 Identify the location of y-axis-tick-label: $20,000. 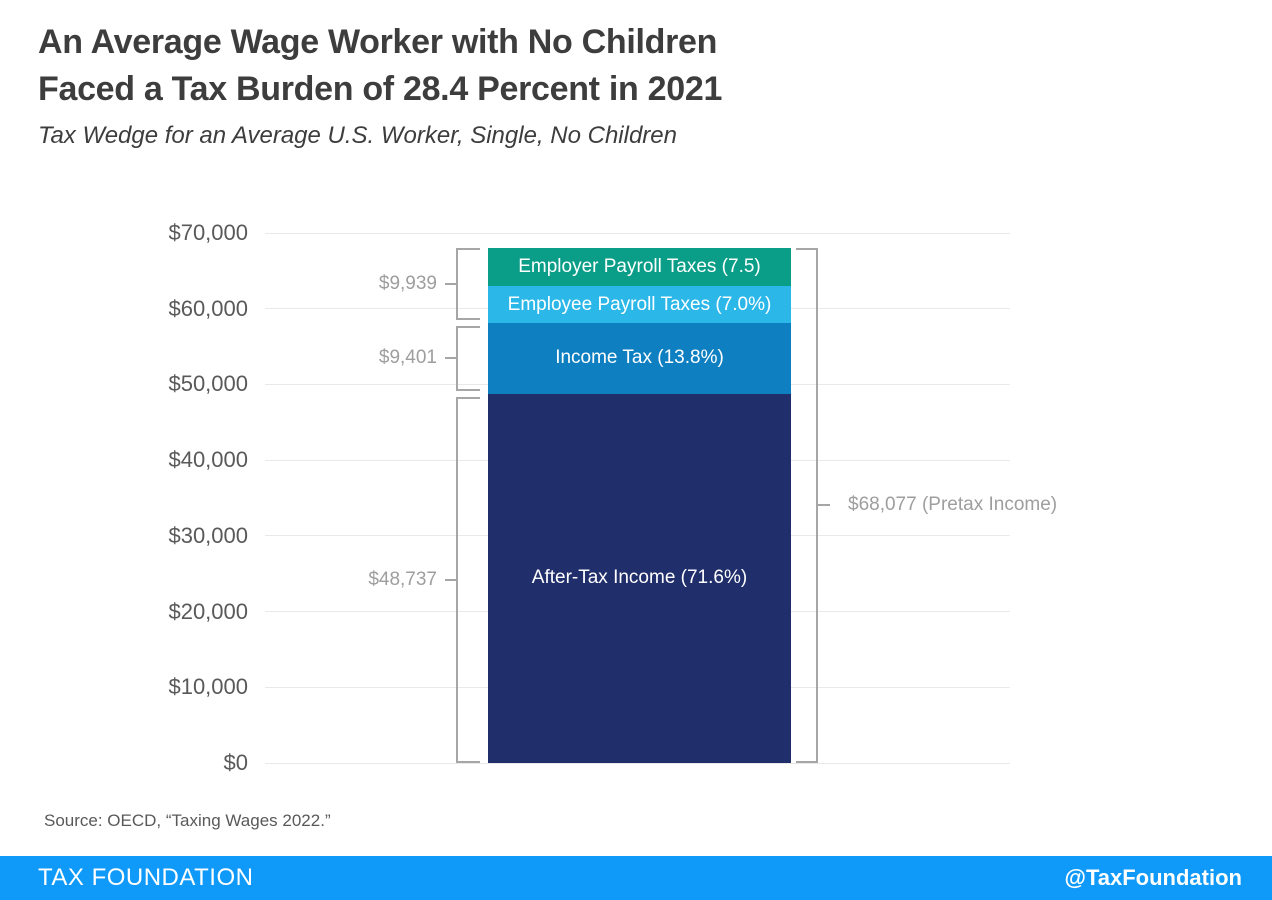
(208, 611).